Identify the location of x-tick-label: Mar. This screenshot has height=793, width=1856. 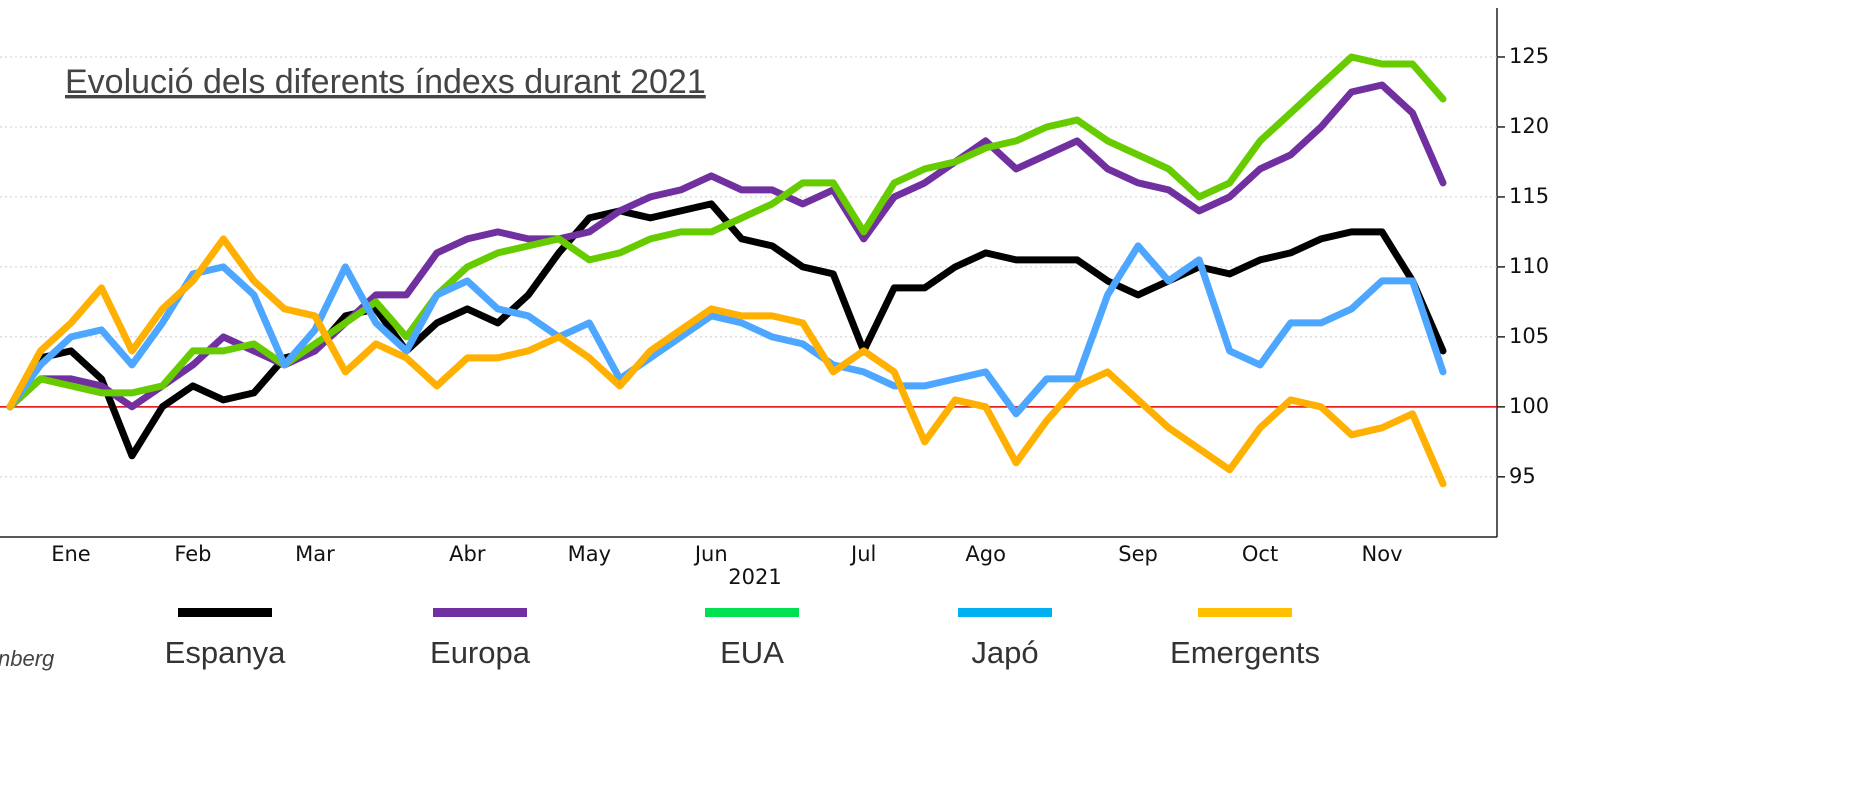
(315, 554).